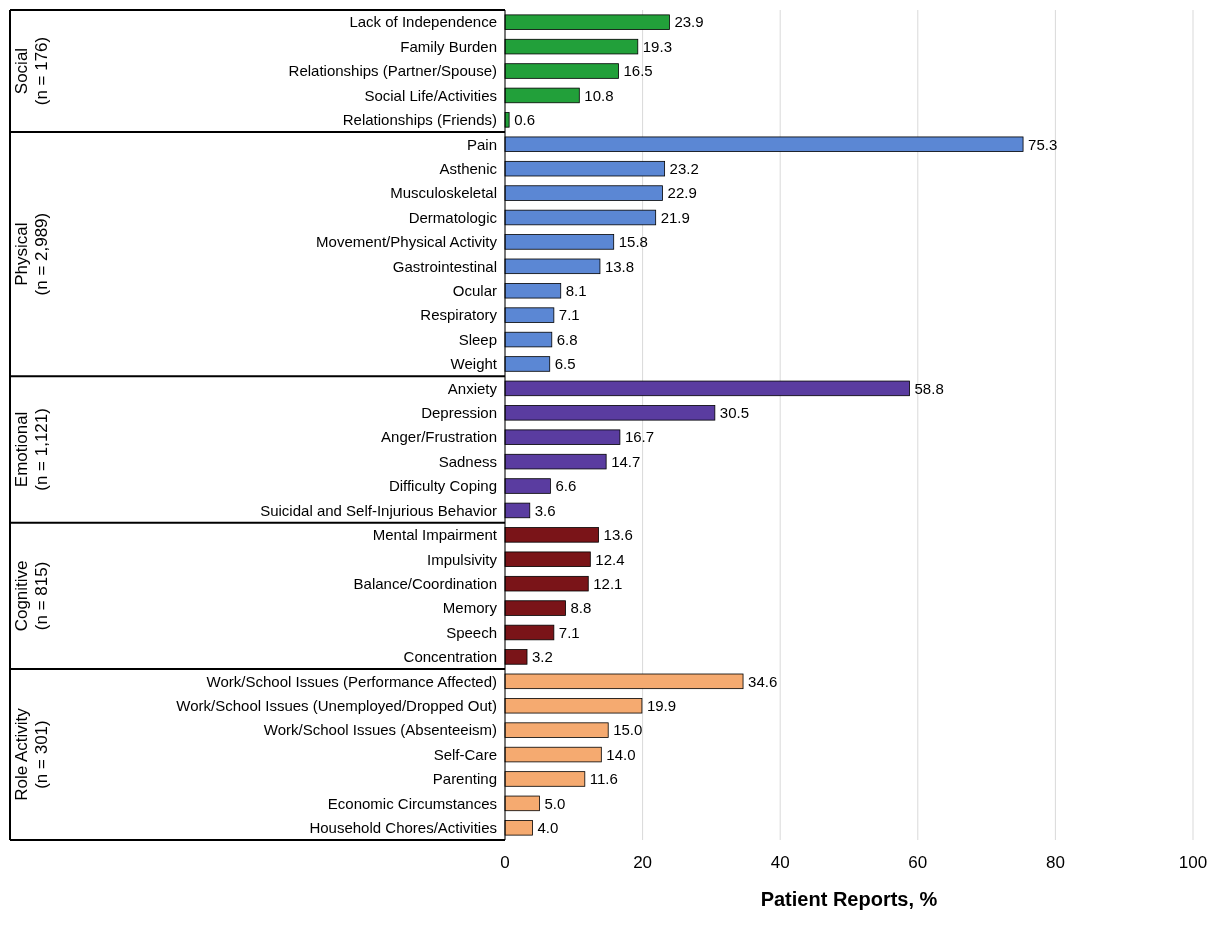 The width and height of the screenshot is (1217, 927). I want to click on data-label: 6.8, so click(567, 339).